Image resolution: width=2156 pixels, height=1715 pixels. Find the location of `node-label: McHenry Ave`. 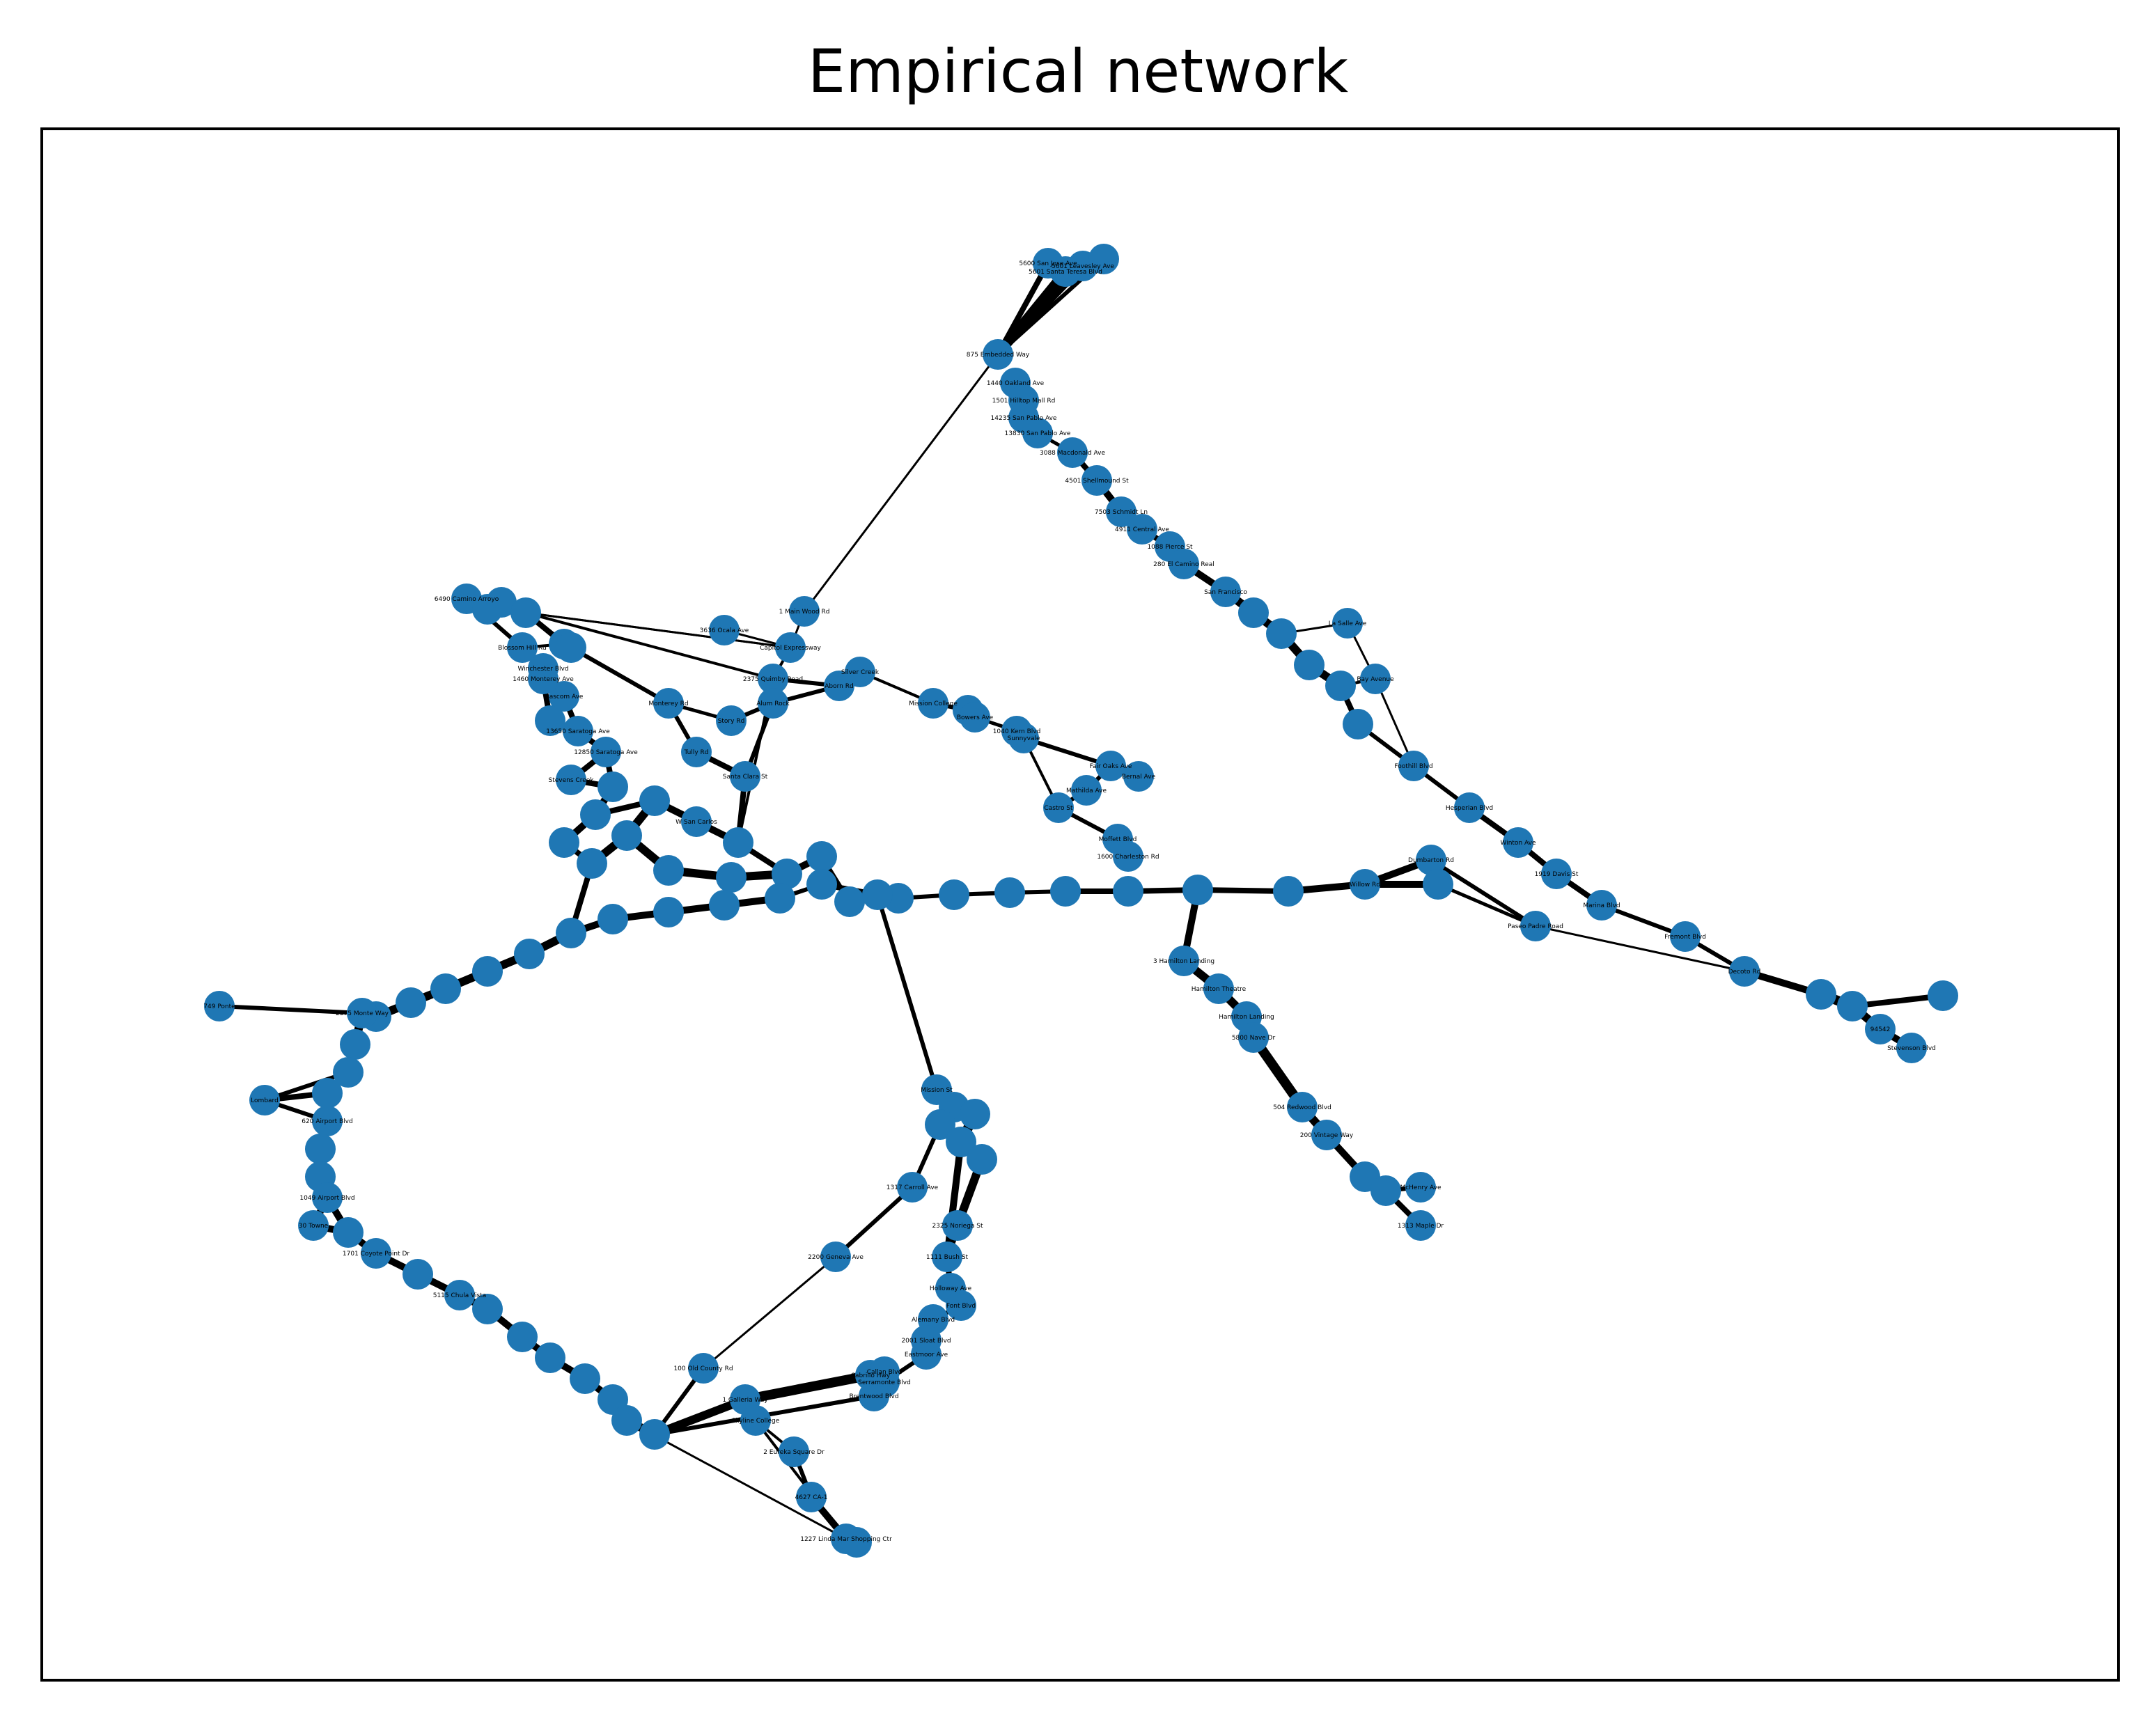

node-label: McHenry Ave is located at coordinates (1421, 1187).